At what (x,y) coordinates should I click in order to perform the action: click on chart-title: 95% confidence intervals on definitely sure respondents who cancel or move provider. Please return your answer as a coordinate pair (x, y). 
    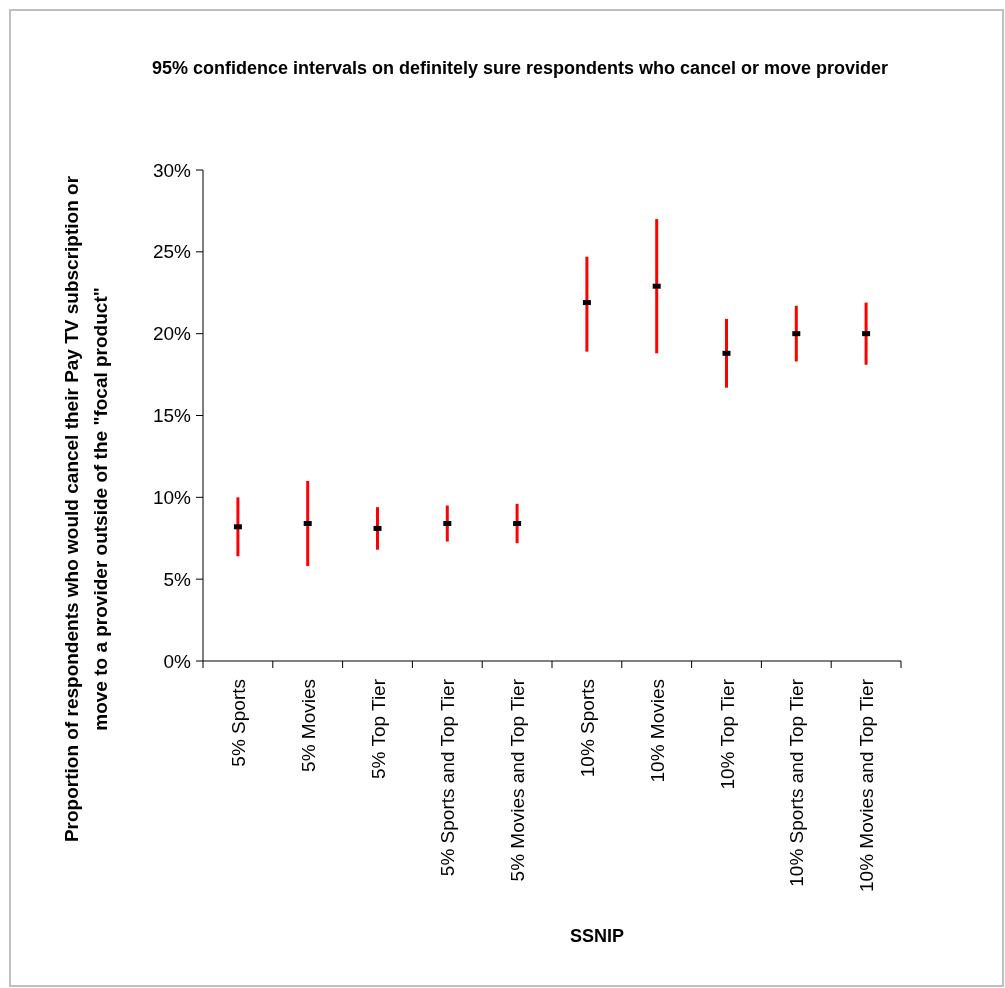
    Looking at the image, I should click on (520, 68).